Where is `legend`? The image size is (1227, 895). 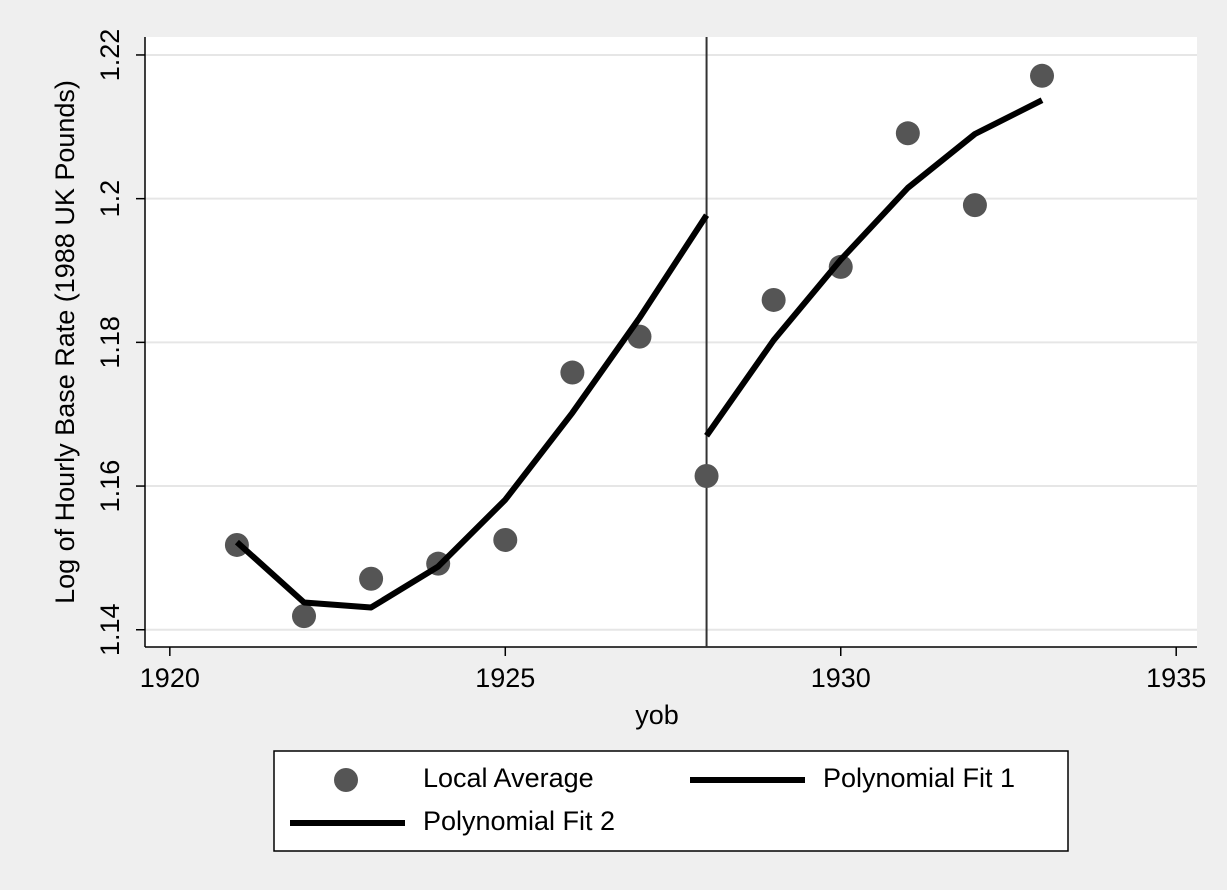
legend is located at coordinates (671, 801).